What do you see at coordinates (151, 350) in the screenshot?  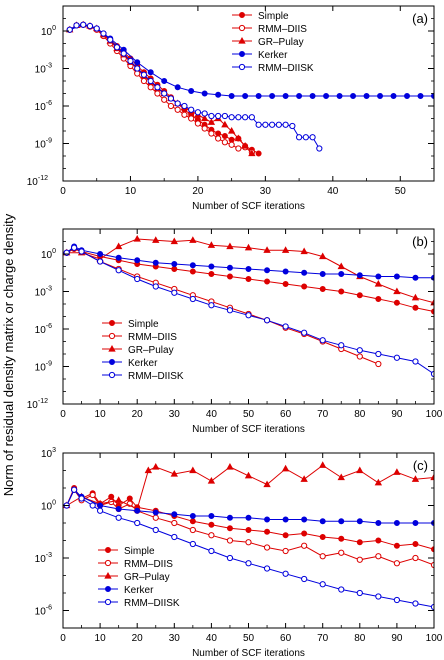 I see `legend-label: GR–Pulay` at bounding box center [151, 350].